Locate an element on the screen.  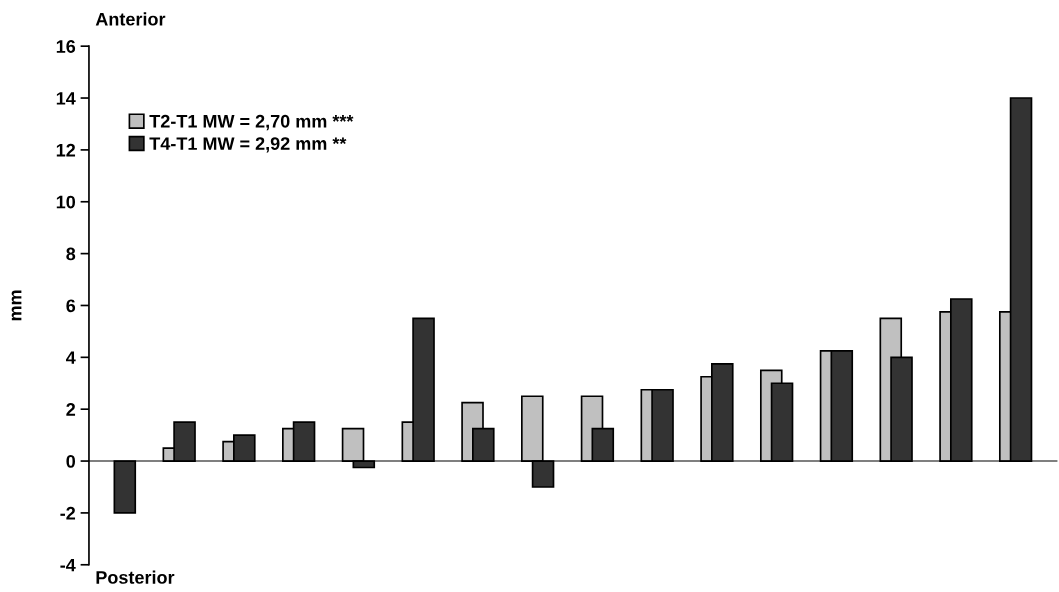
text: Anterior is located at coordinates (130, 19).